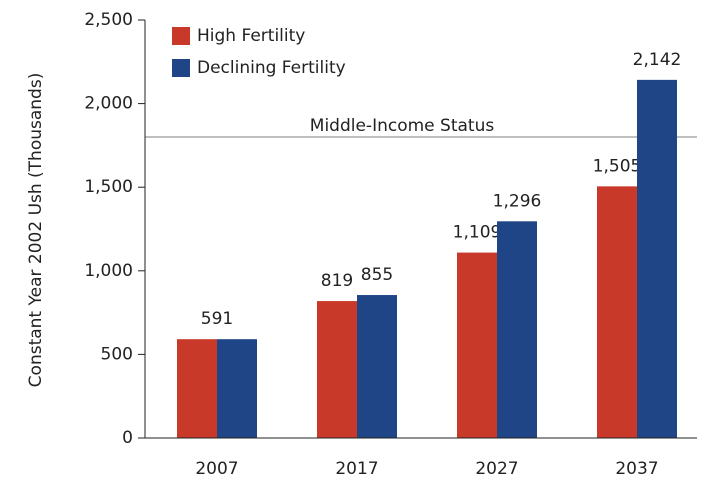 This screenshot has width=711, height=485. I want to click on y-tick-label: 1,500, so click(108, 187).